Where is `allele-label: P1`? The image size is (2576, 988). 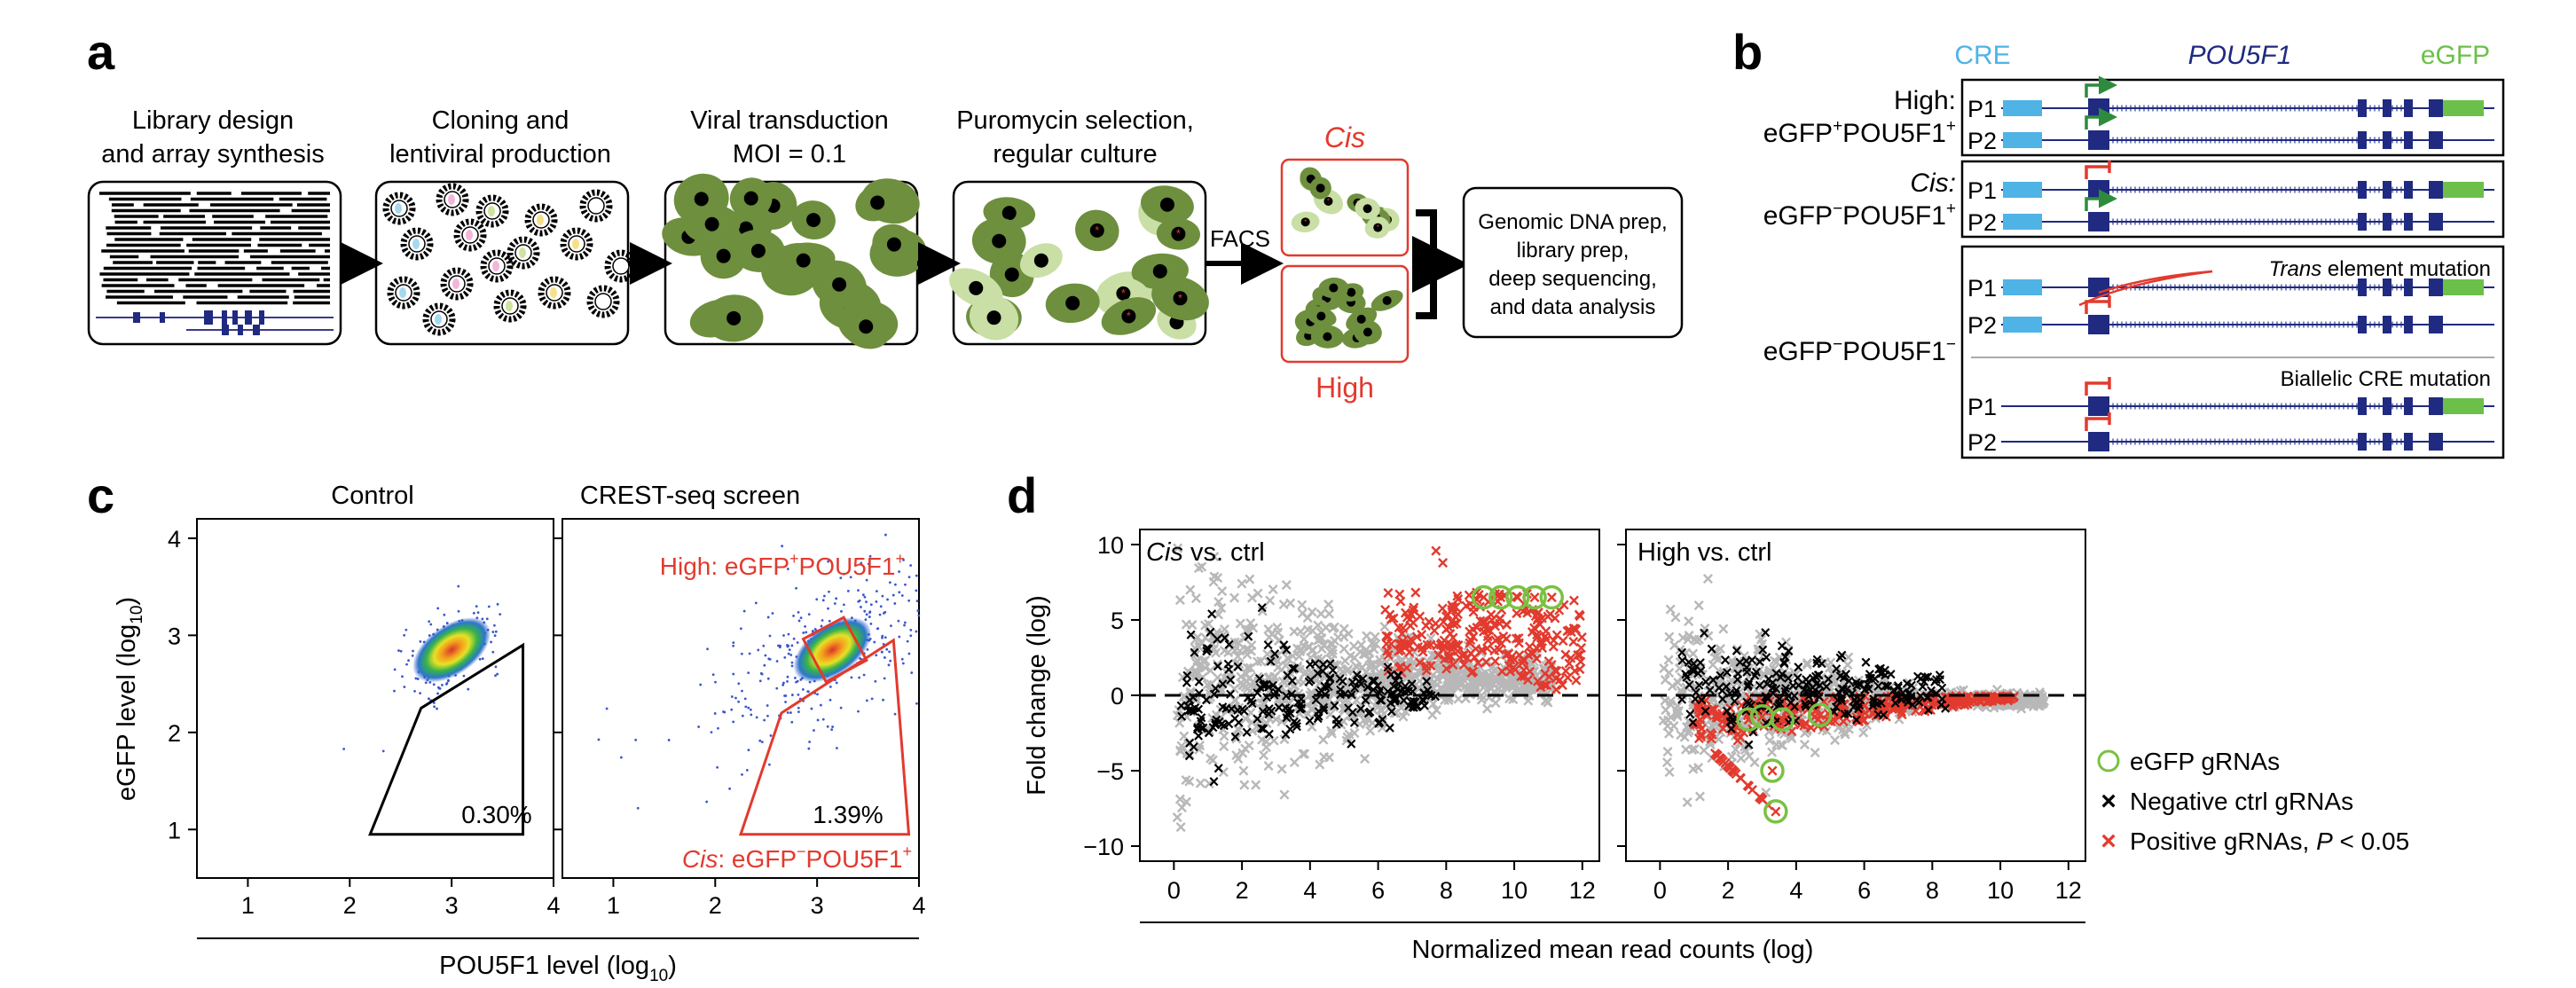 allele-label: P1 is located at coordinates (1982, 109).